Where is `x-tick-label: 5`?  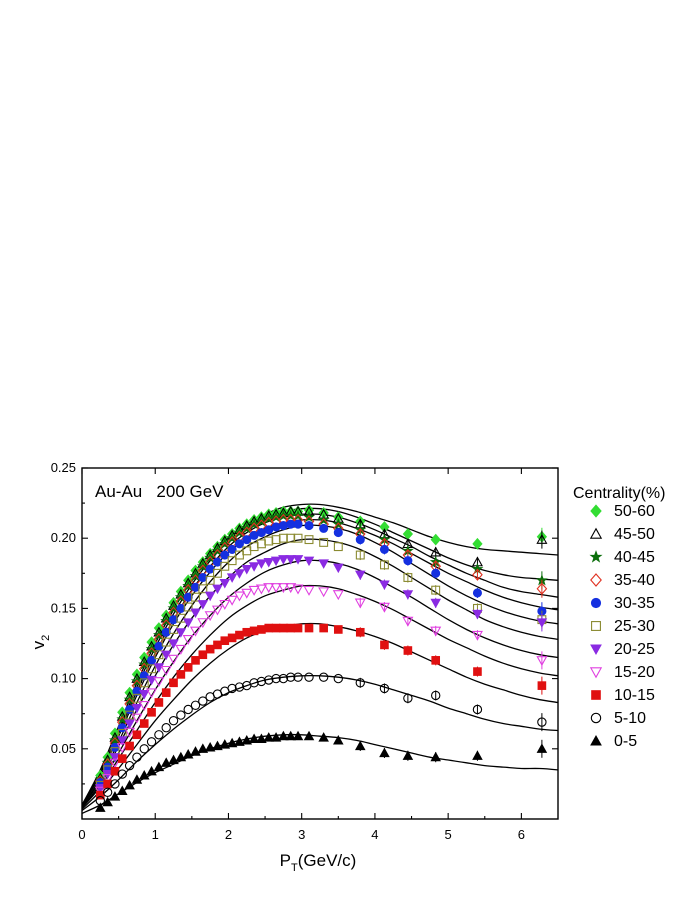
x-tick-label: 5 is located at coordinates (448, 834).